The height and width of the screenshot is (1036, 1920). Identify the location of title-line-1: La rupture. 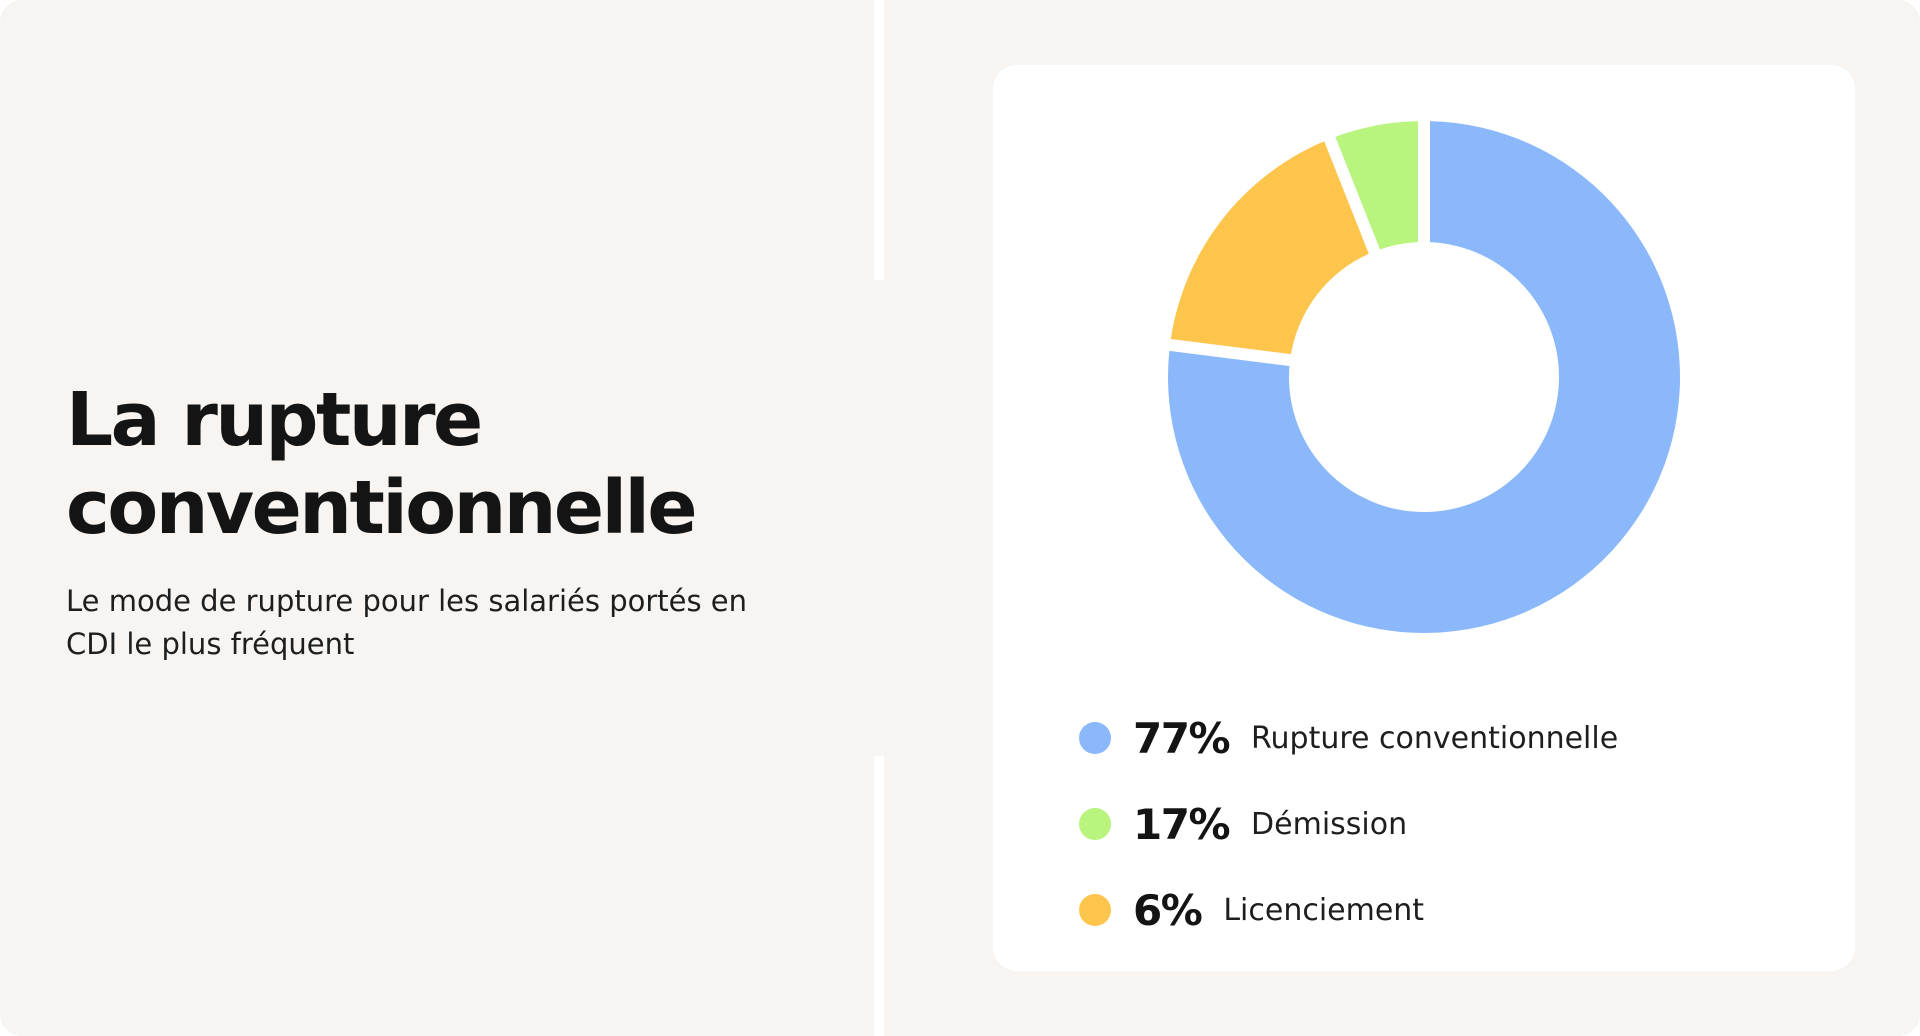
(274, 420).